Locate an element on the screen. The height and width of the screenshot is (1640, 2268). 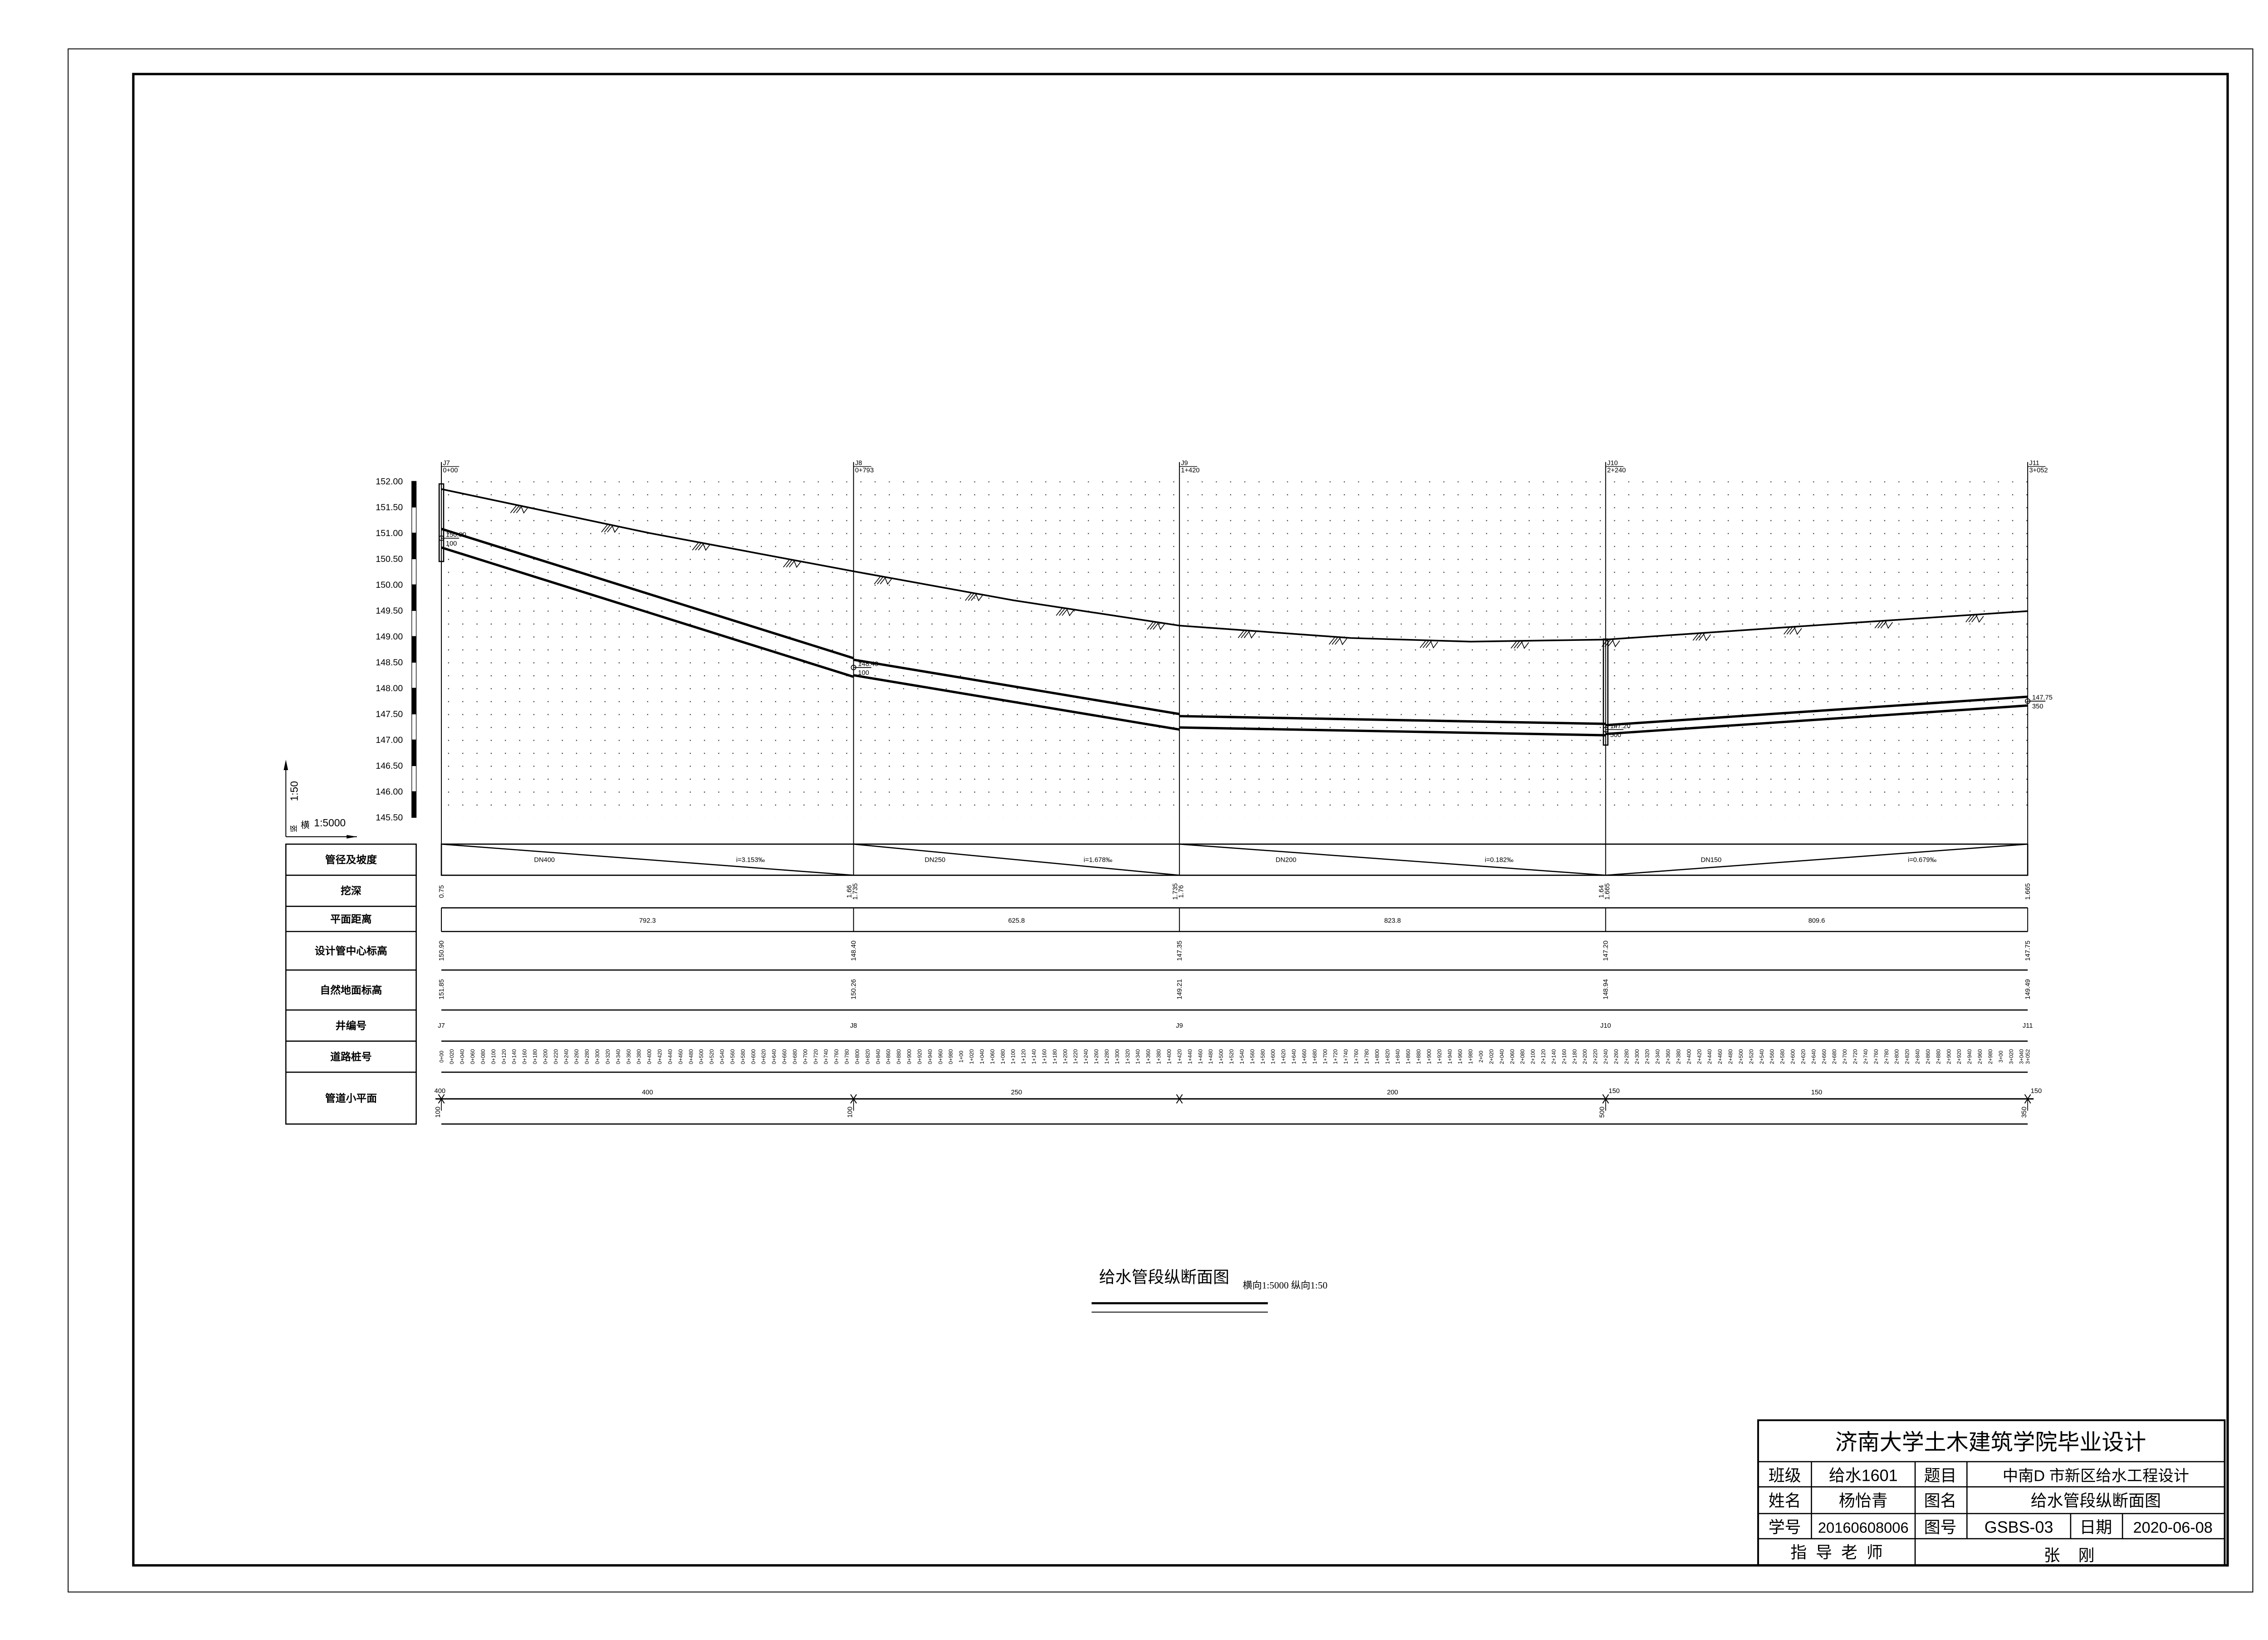
road-station-label: 0+440 is located at coordinates (670, 1056).